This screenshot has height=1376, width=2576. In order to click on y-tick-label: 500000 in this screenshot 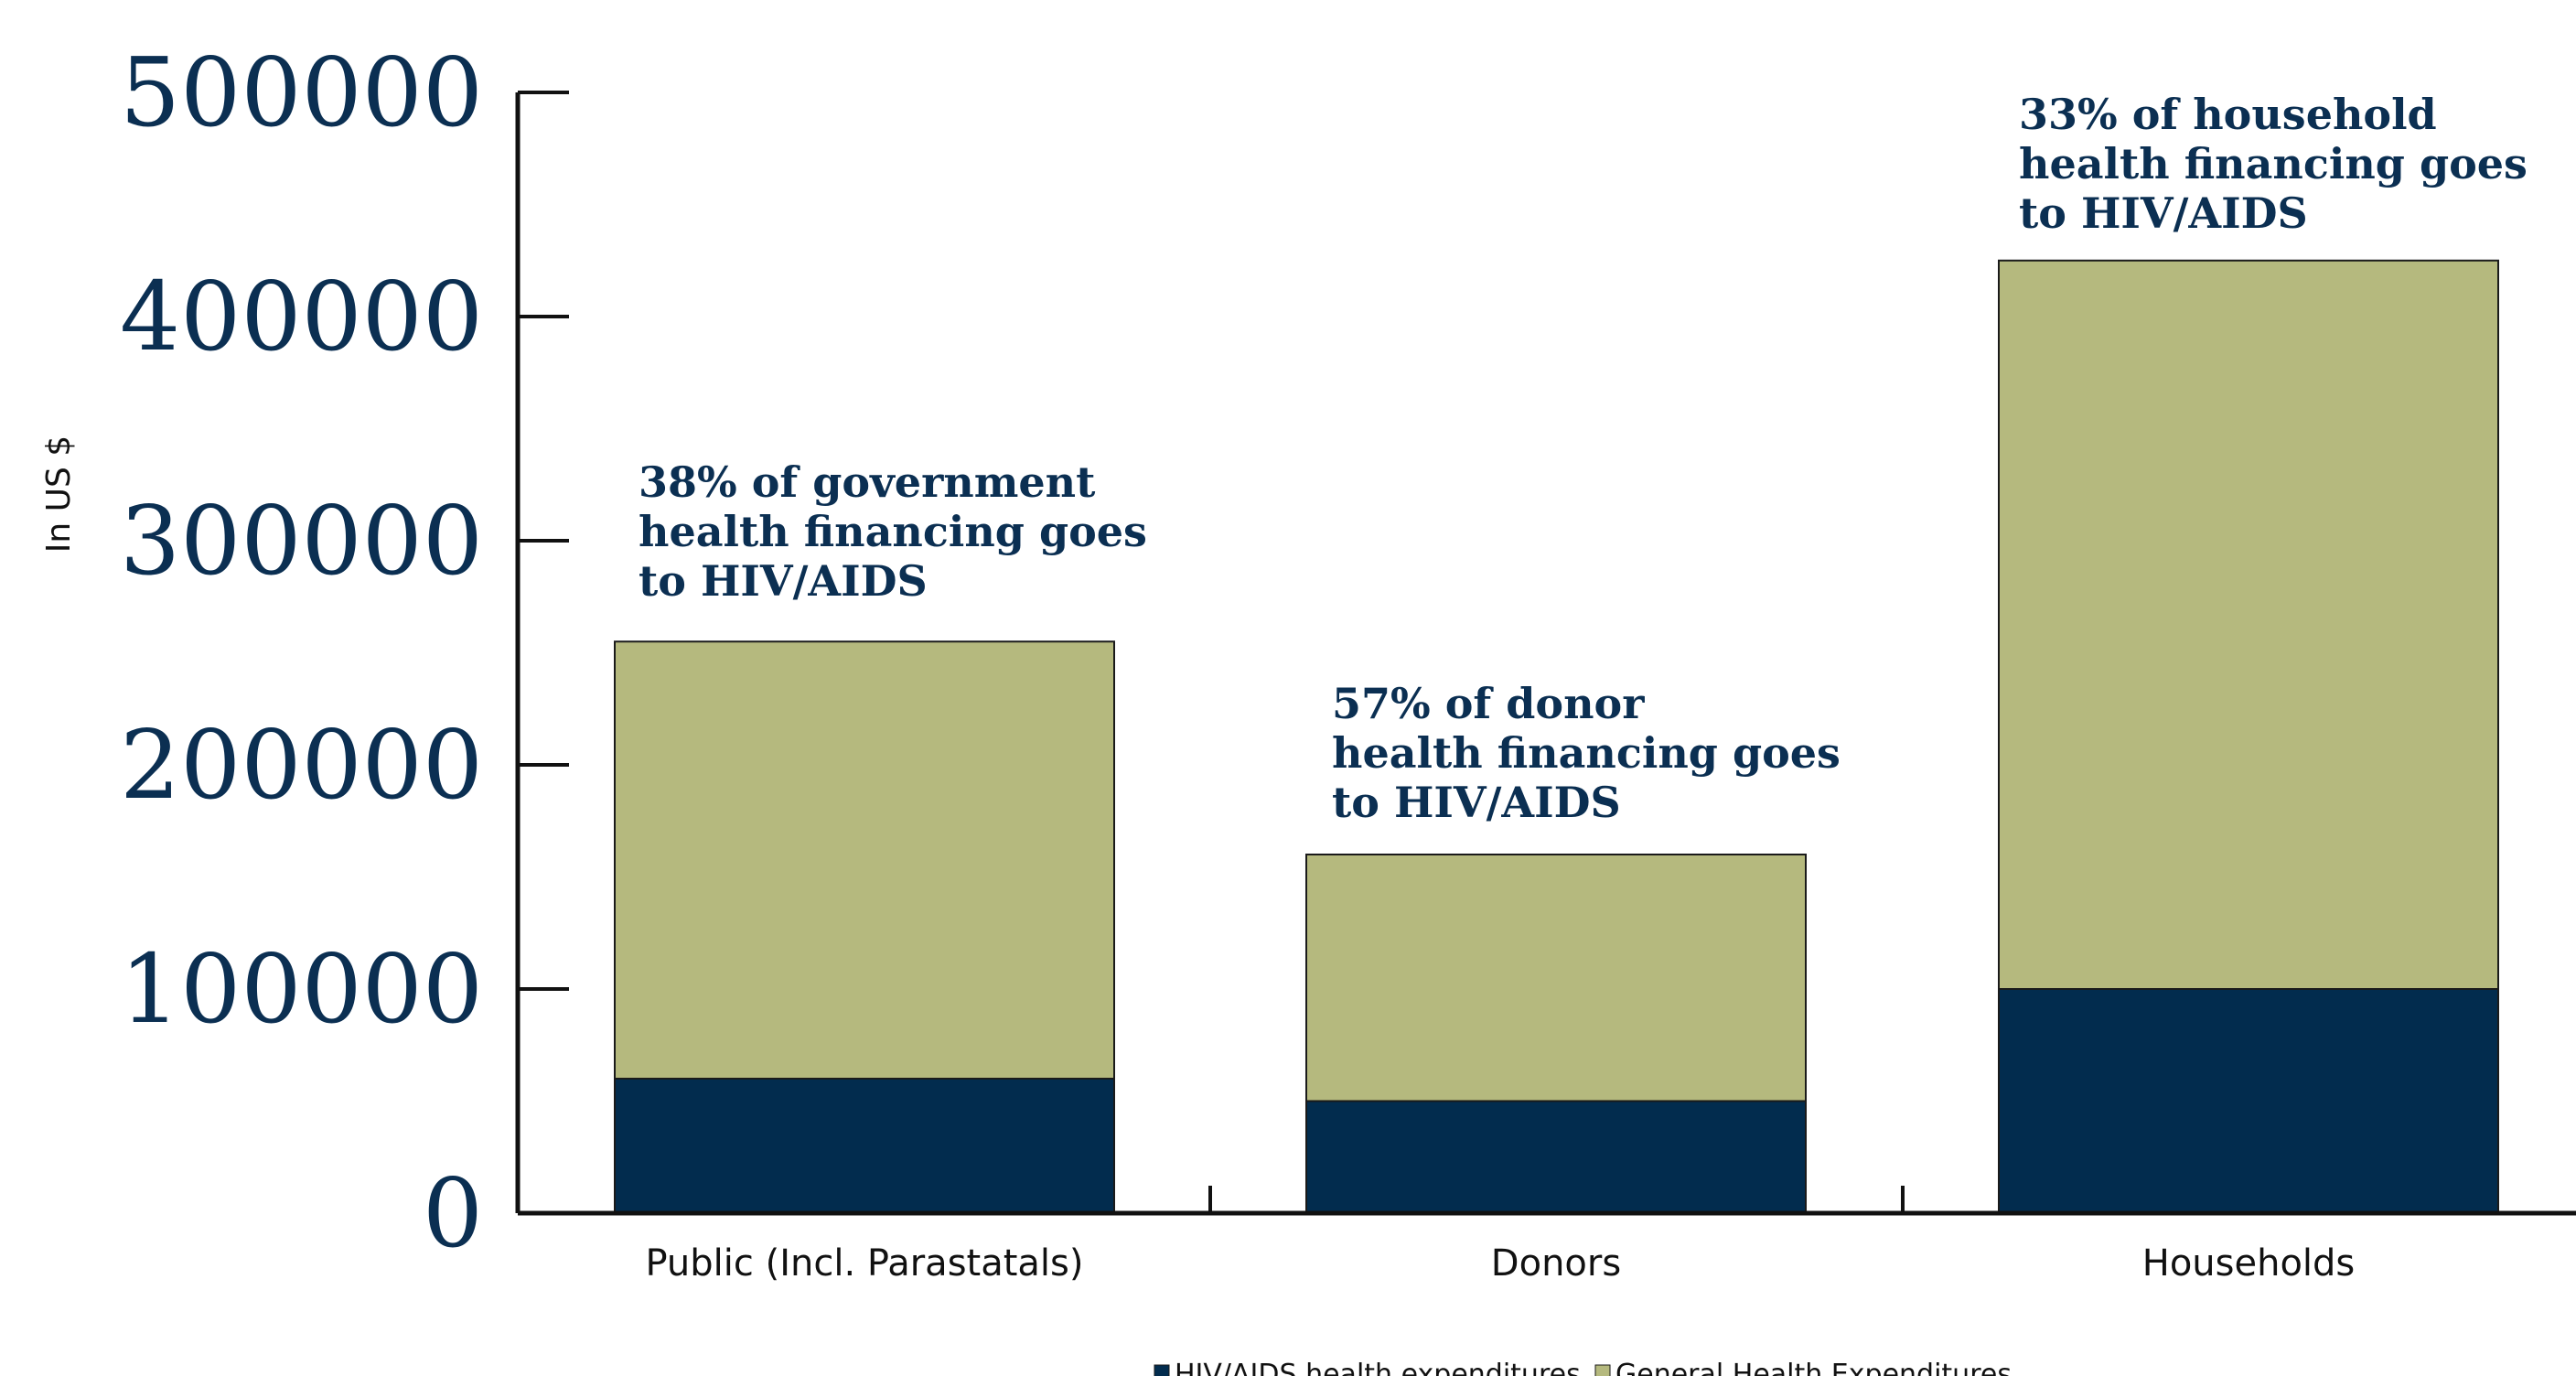, I will do `click(302, 92)`.